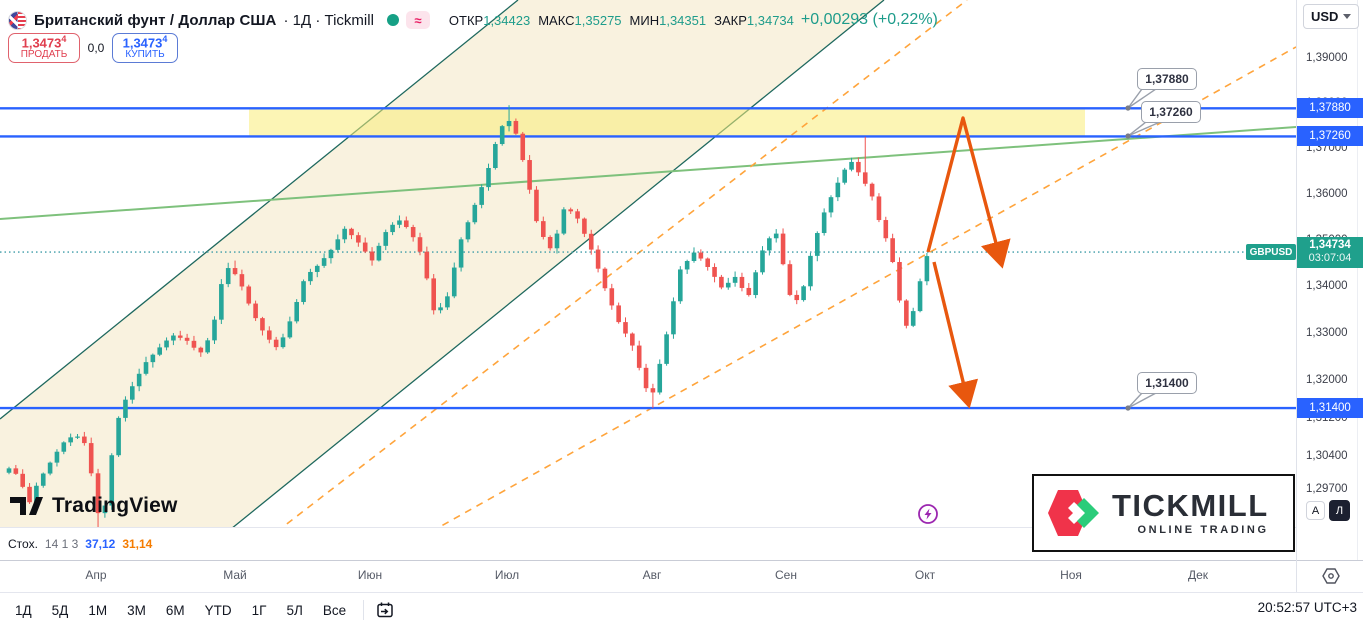 This screenshot has width=1363, height=627. Describe the element at coordinates (925, 575) in the screenshot. I see `month-label: Окт` at that location.